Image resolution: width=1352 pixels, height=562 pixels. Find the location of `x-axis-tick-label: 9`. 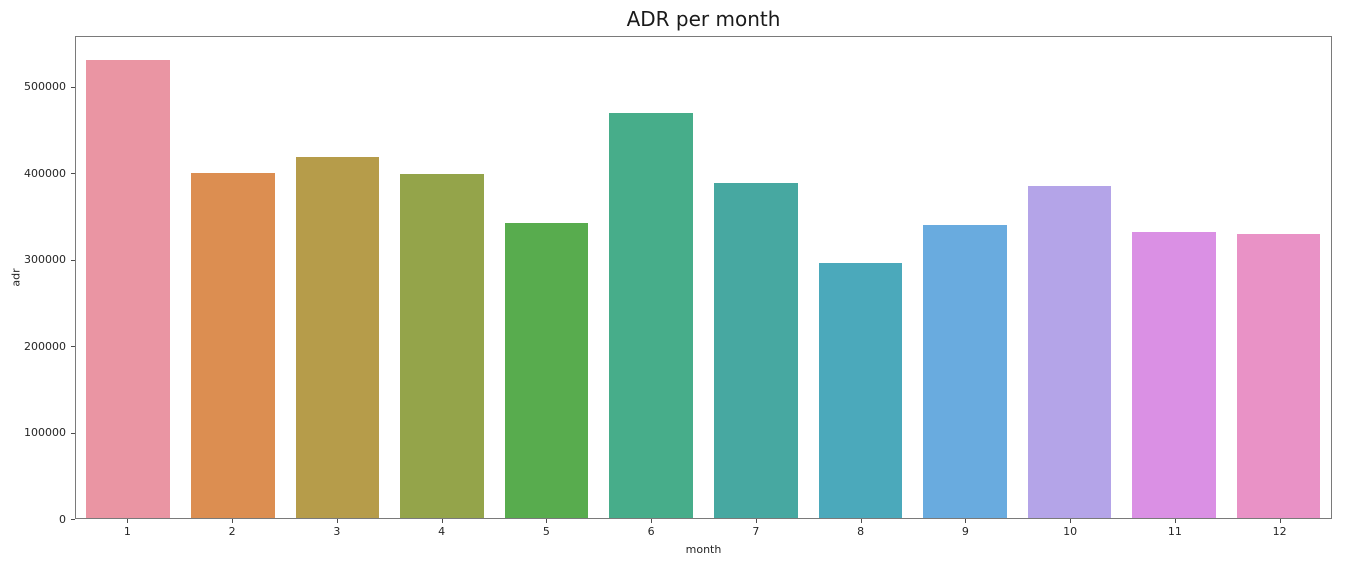

x-axis-tick-label: 9 is located at coordinates (965, 531).